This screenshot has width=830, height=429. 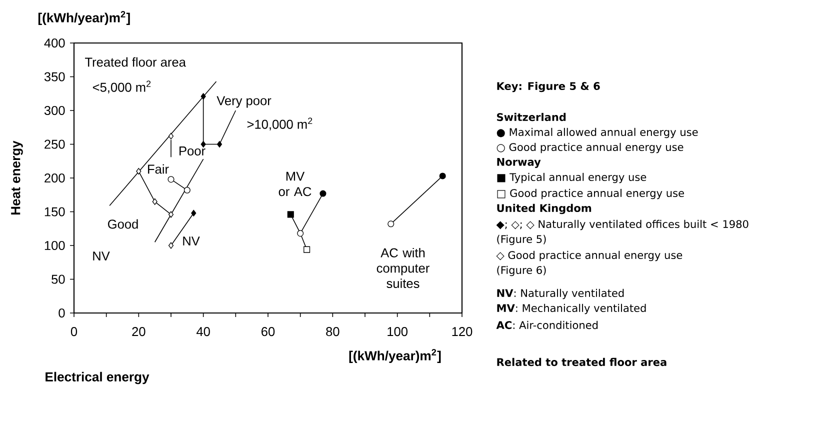 What do you see at coordinates (548, 87) in the screenshot?
I see `text: Key: Figure 5 & 6` at bounding box center [548, 87].